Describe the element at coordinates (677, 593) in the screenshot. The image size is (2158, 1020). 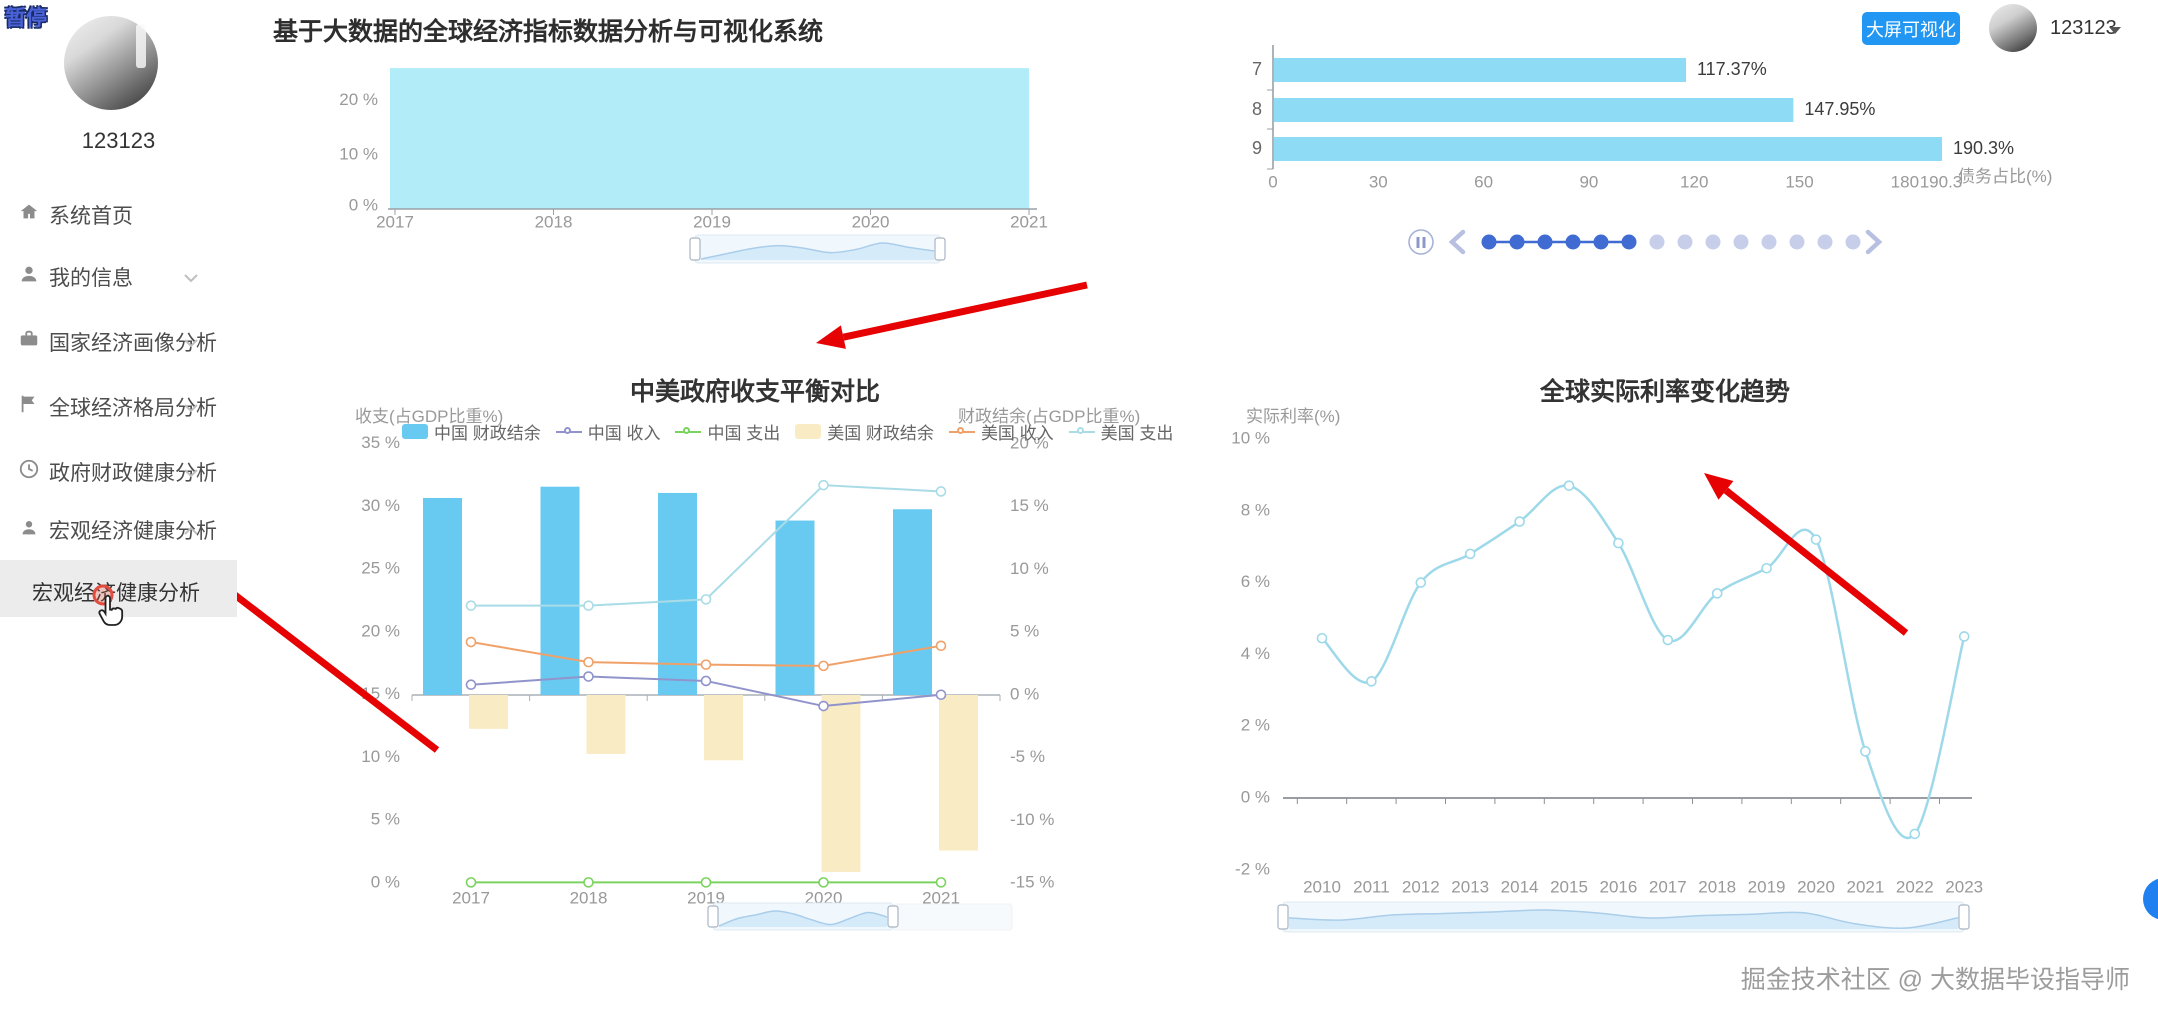
I see `bar-series-cn` at that location.